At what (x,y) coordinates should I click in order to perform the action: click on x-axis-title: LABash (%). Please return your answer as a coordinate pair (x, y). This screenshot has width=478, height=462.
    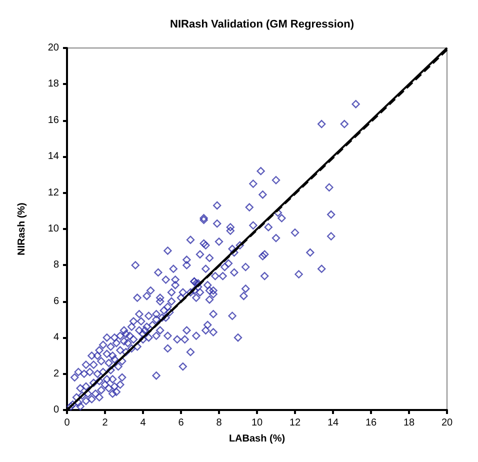
    Looking at the image, I should click on (257, 439).